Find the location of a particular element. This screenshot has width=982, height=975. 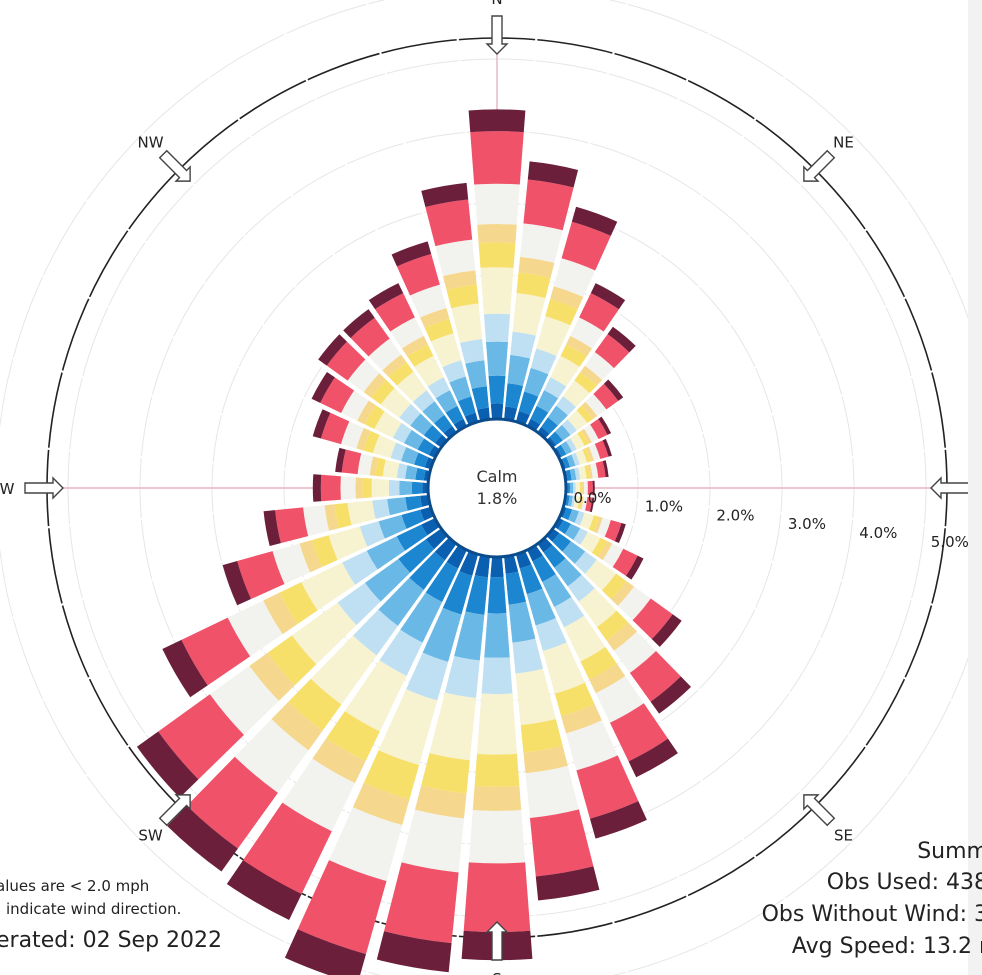

direction-label: W is located at coordinates (7, 489).